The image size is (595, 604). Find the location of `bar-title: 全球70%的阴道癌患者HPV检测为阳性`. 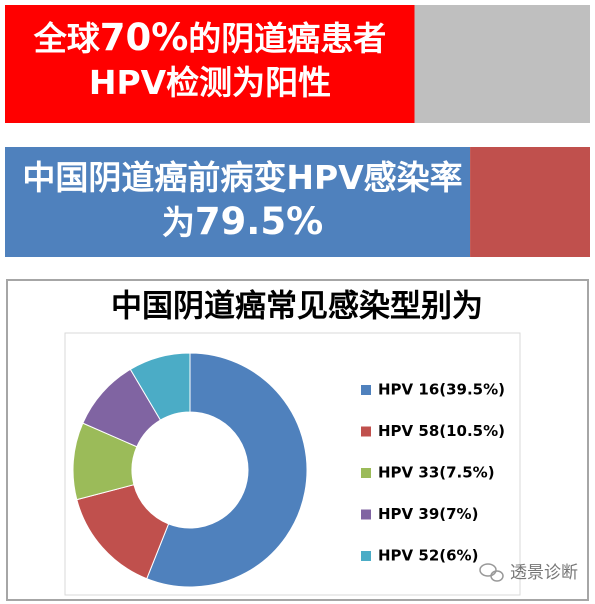

bar-title: 全球70%的阴道癌患者HPV检测为阳性 is located at coordinates (210, 60).